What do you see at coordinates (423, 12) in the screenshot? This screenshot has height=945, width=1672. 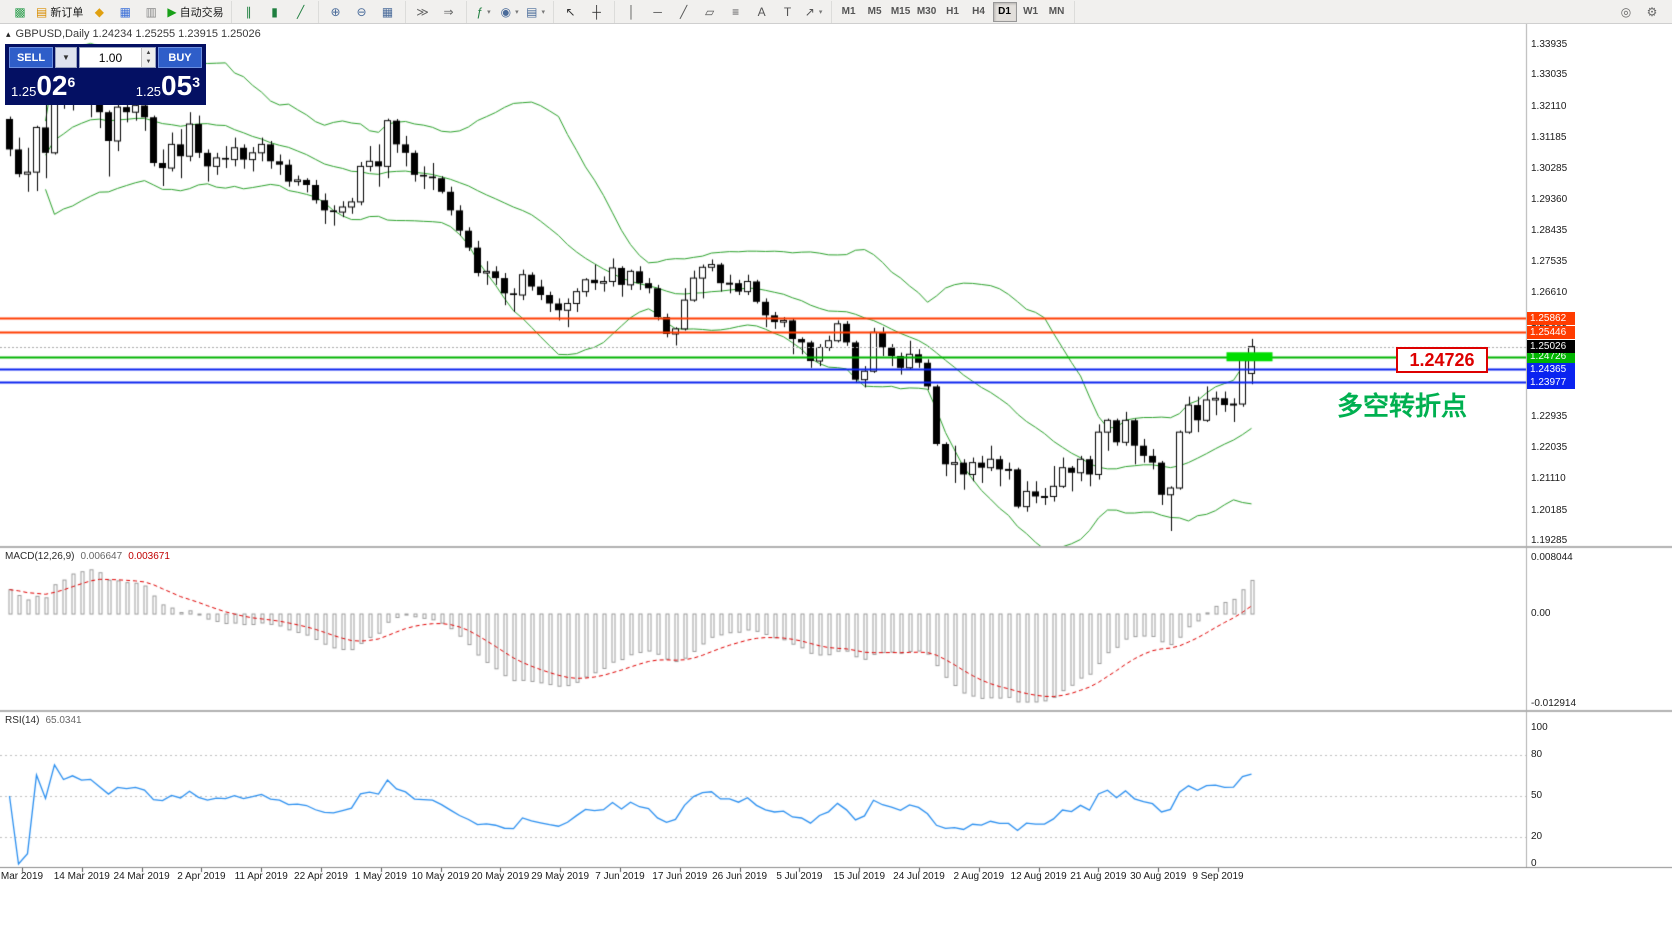 I see `auto-scroll-icon: ≫` at bounding box center [423, 12].